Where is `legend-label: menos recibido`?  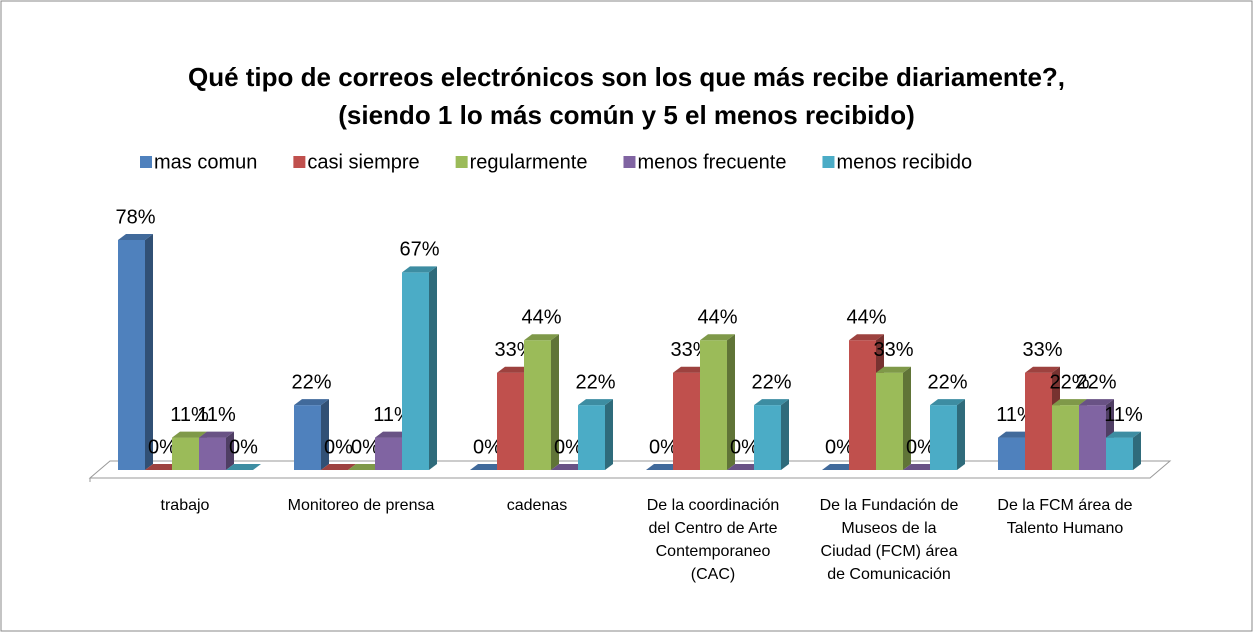 legend-label: menos recibido is located at coordinates (904, 162).